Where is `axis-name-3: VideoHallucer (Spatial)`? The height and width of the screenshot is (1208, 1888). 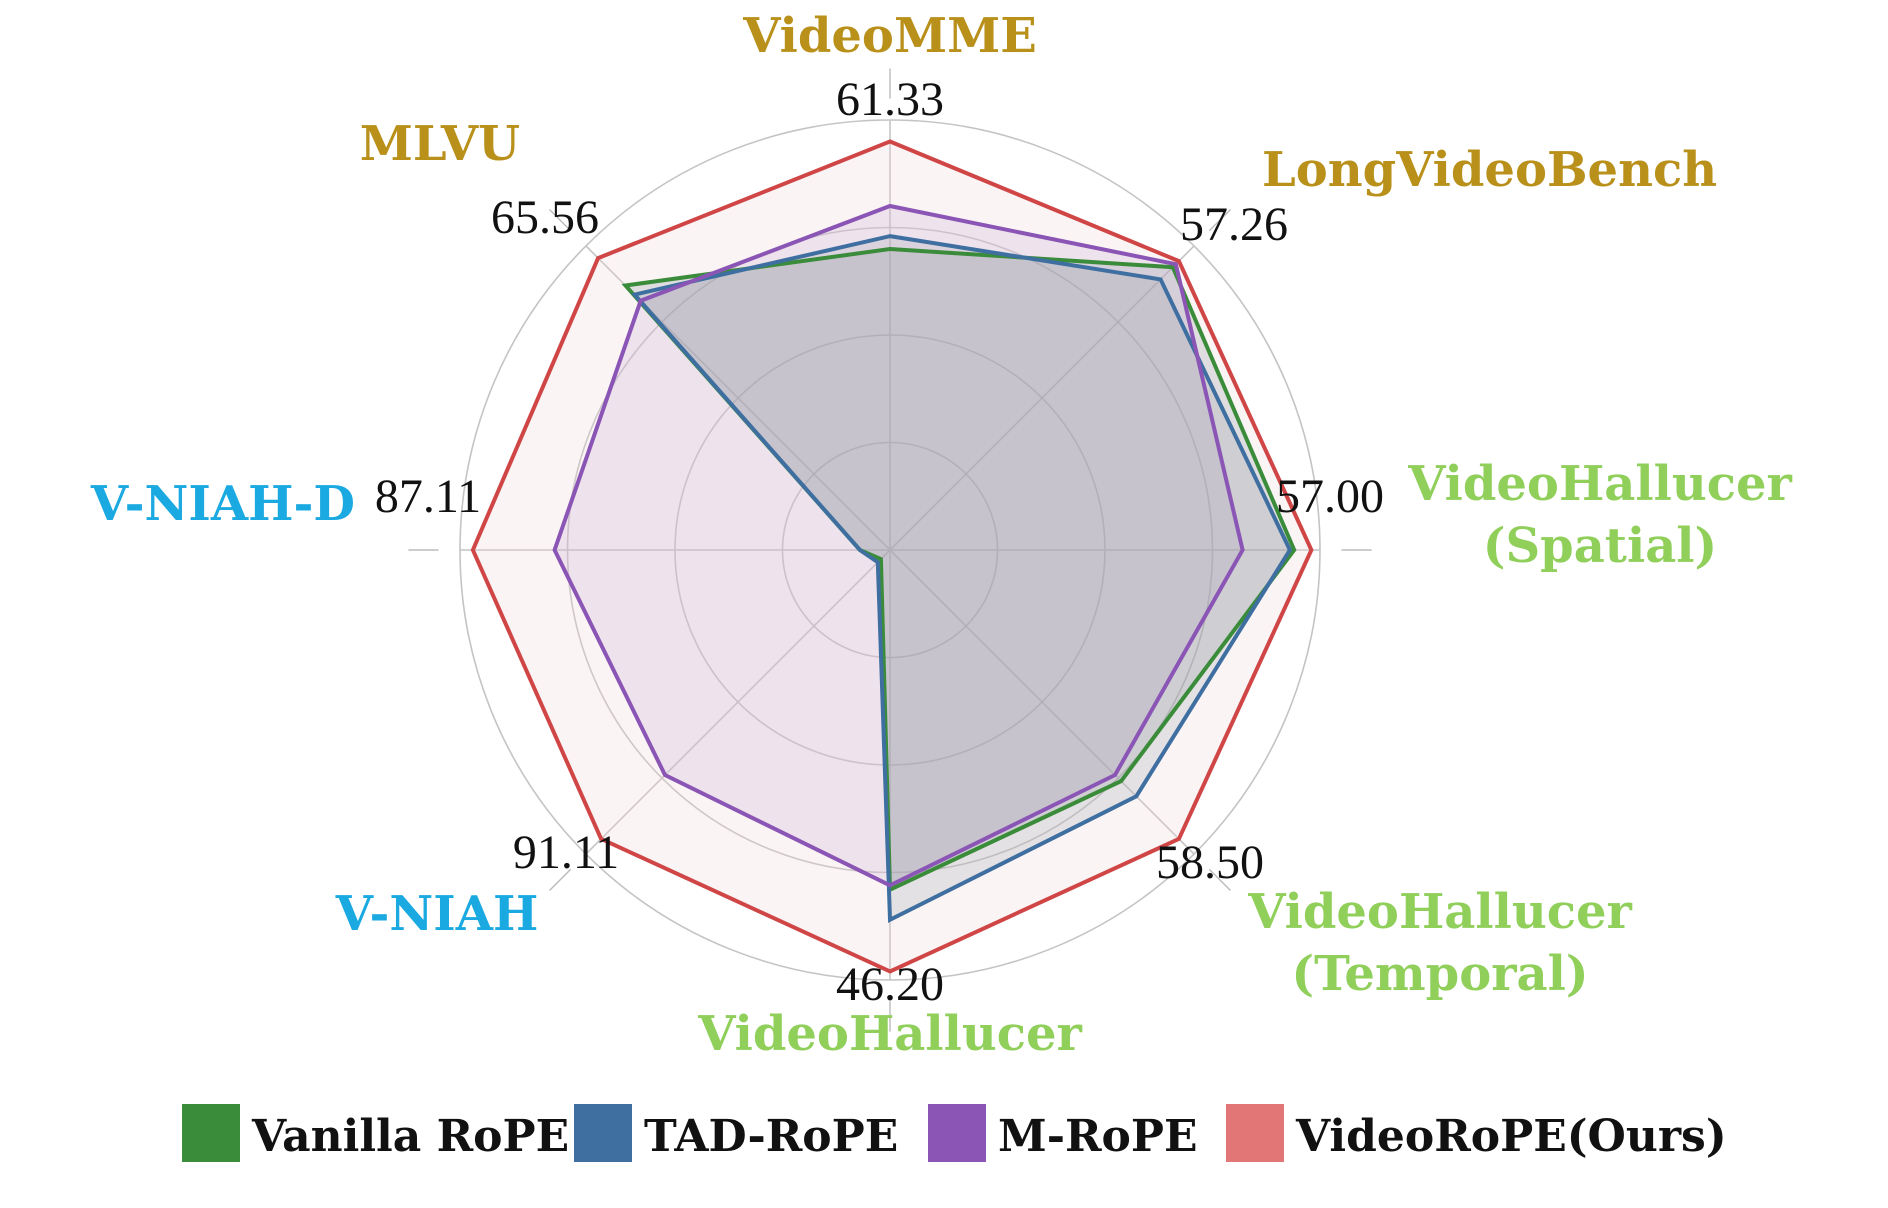 axis-name-3: VideoHallucer (Spatial) is located at coordinates (1599, 515).